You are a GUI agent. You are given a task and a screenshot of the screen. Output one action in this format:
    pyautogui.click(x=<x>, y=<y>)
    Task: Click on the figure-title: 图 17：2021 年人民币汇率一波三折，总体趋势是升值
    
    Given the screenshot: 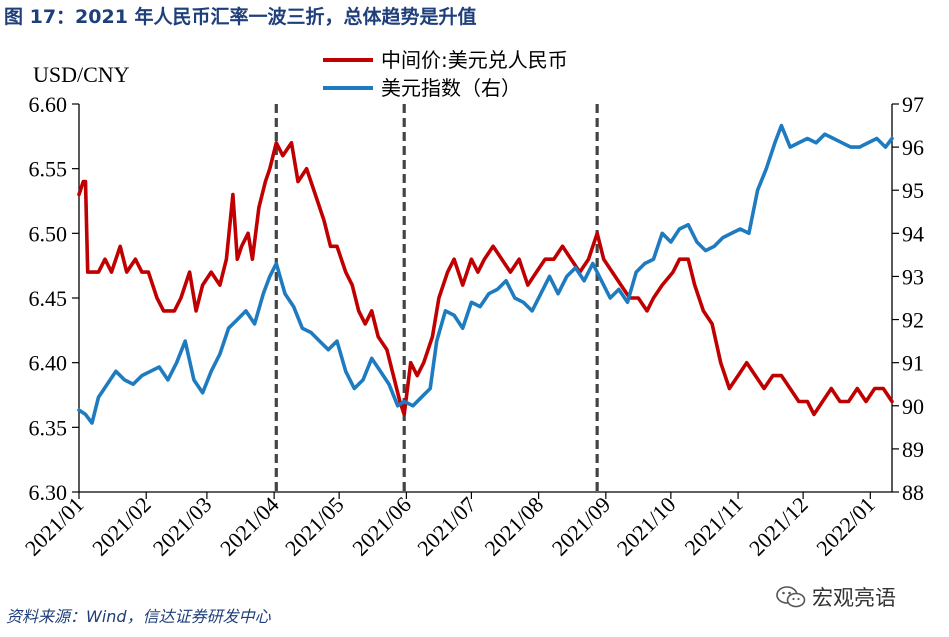 What is the action you would take?
    pyautogui.click(x=240, y=17)
    